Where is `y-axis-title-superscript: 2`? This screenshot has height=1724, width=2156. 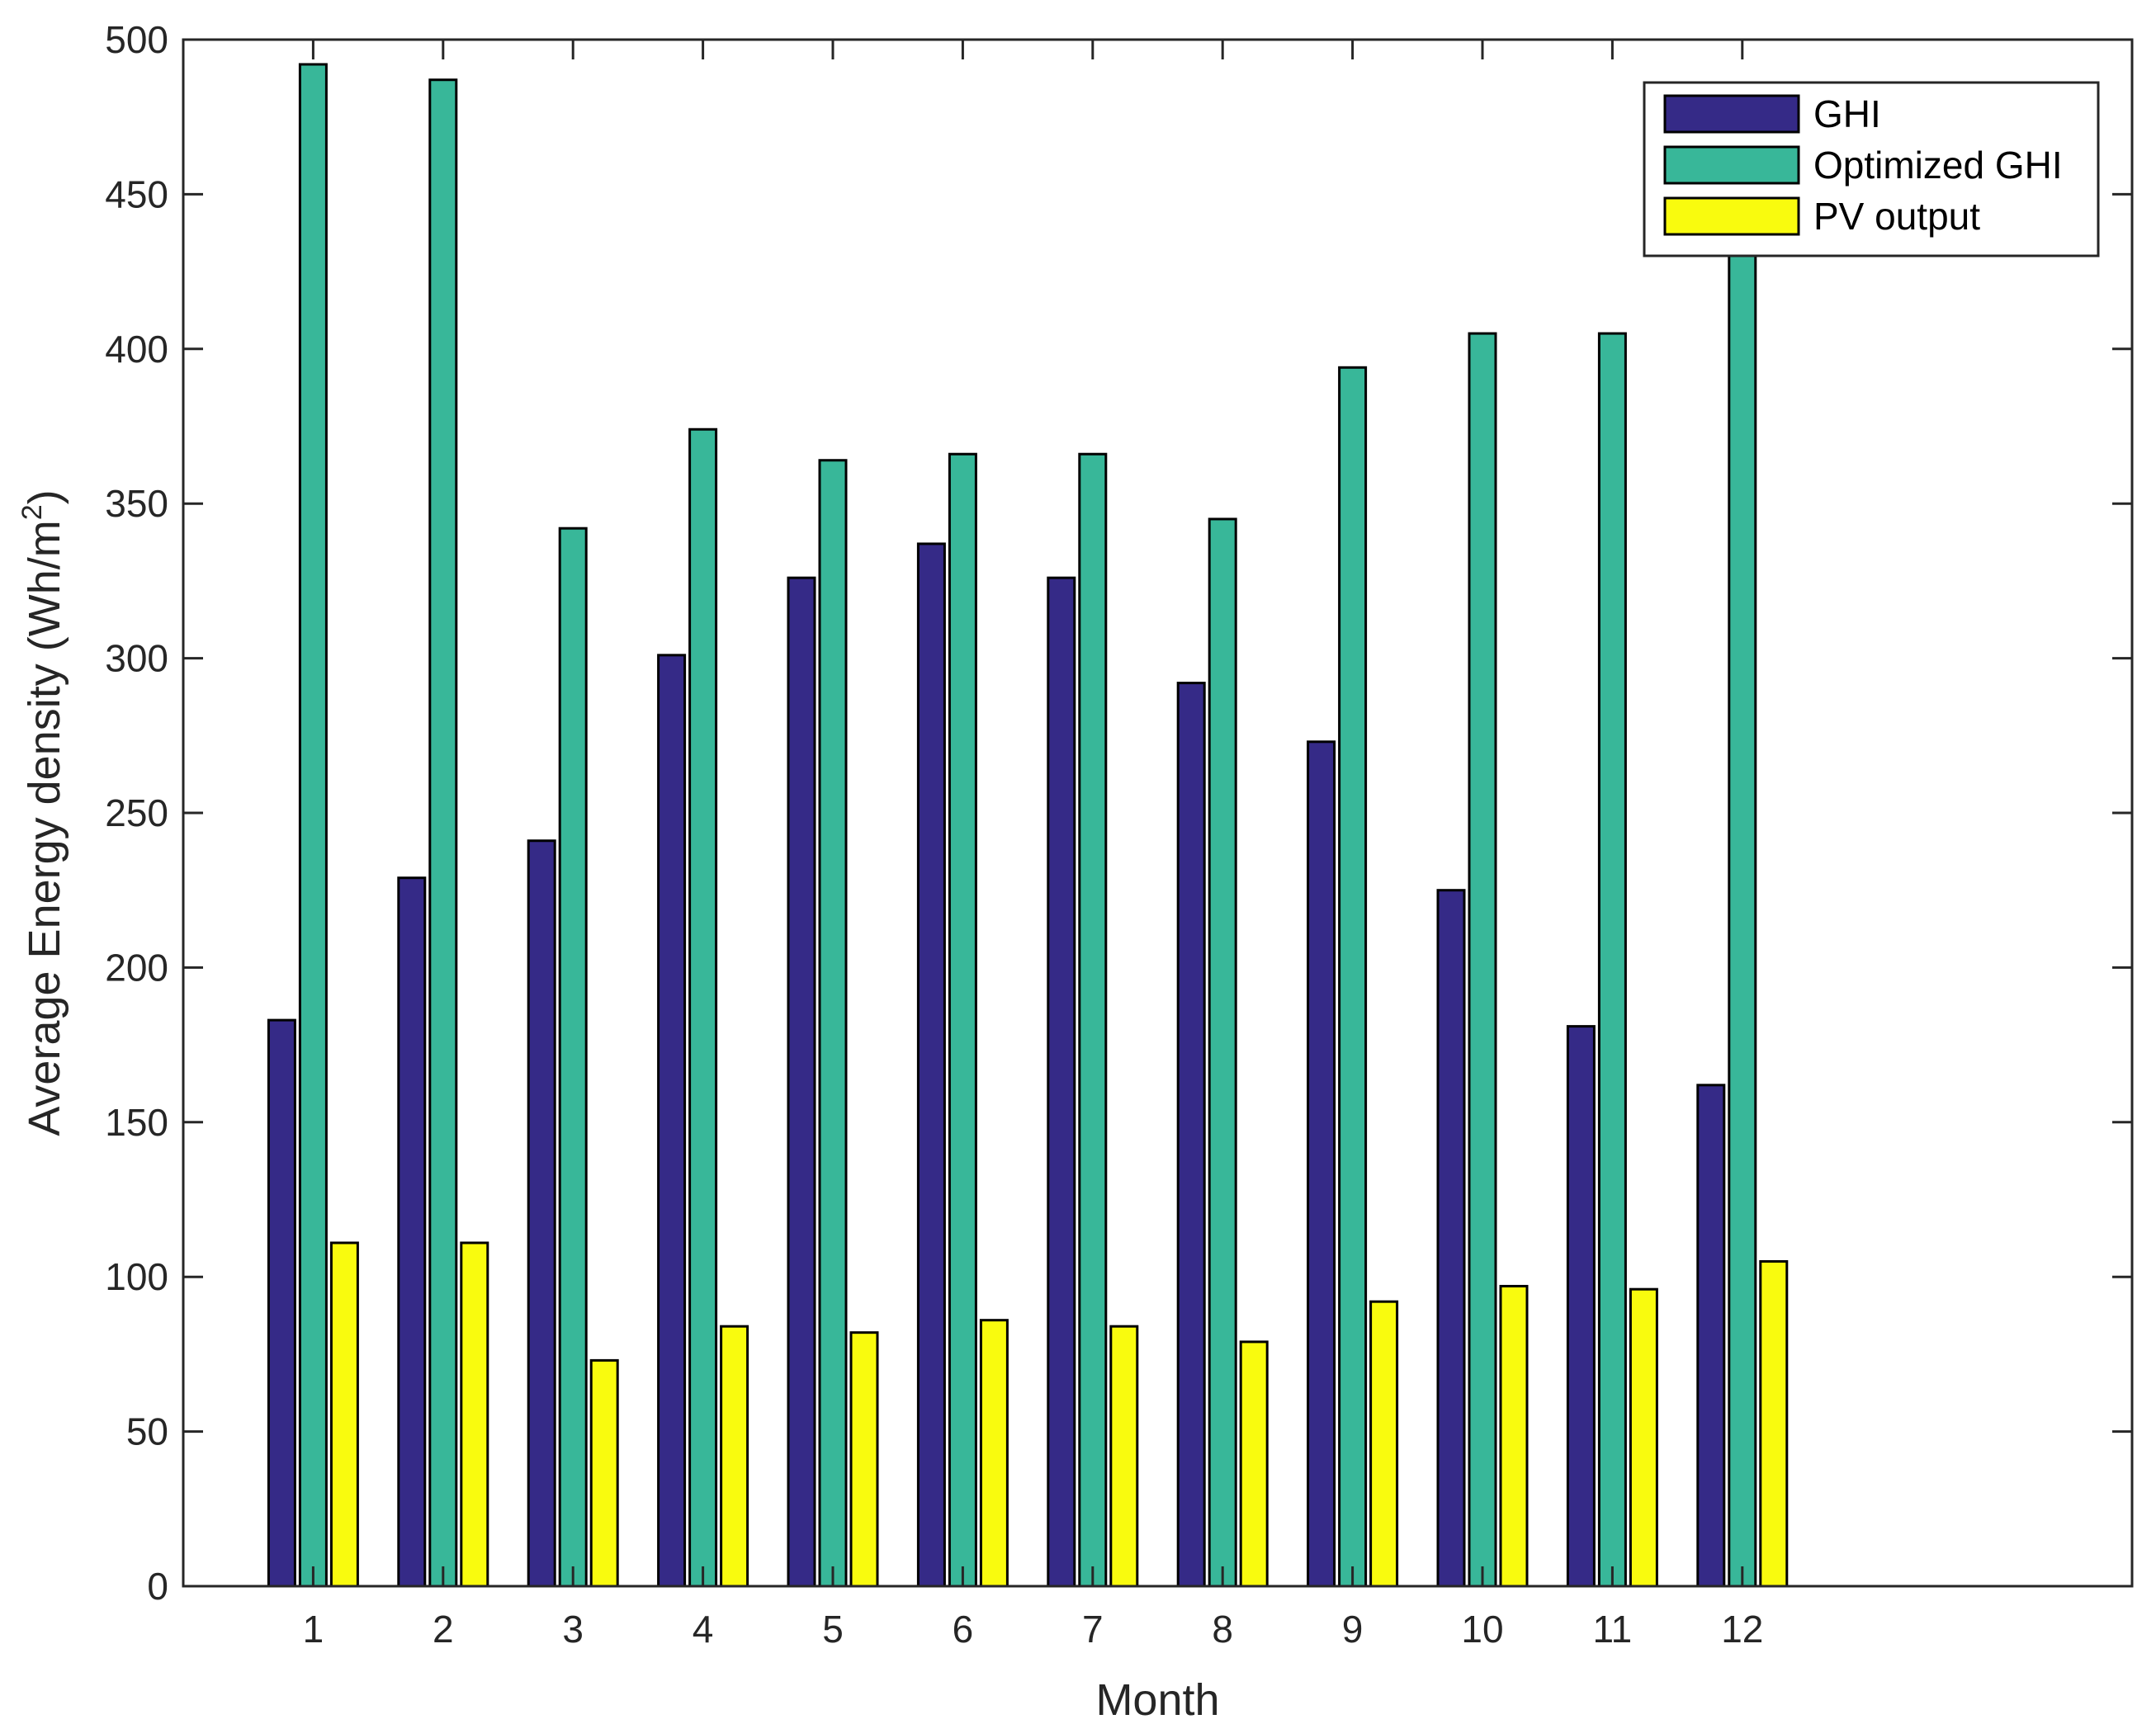 y-axis-title-superscript: 2 is located at coordinates (32, 512).